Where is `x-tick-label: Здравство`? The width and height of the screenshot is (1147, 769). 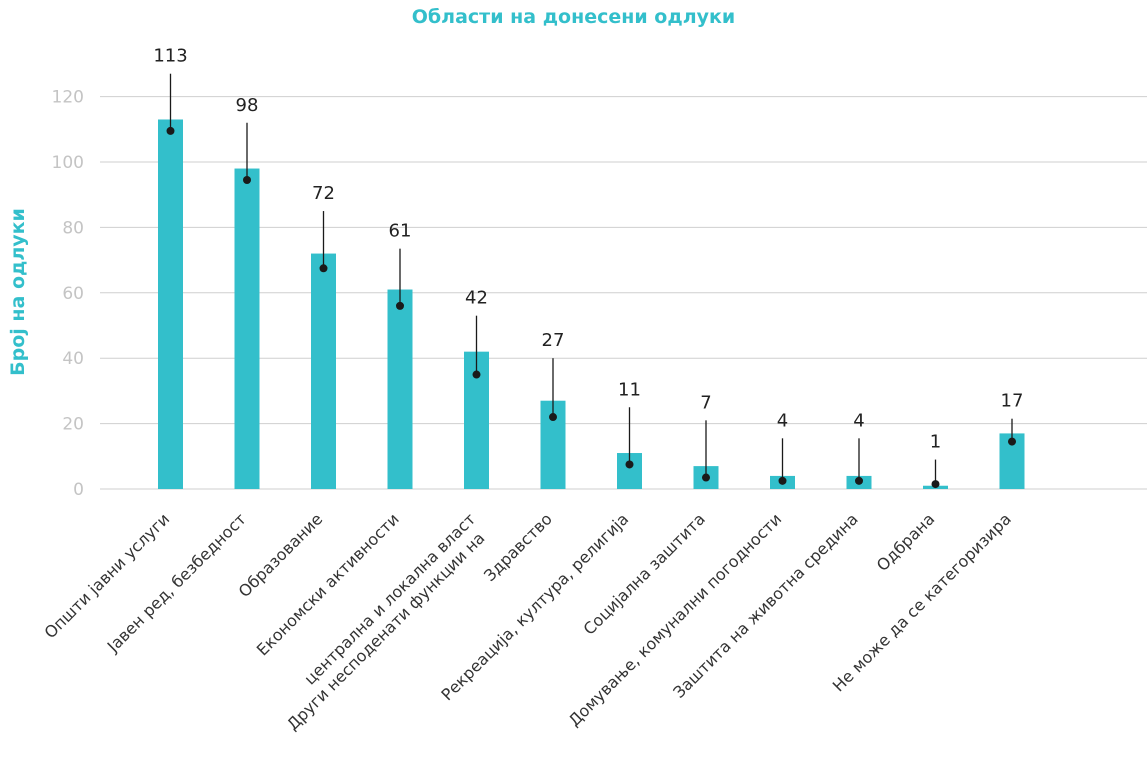 x-tick-label: Здравство is located at coordinates (518, 547).